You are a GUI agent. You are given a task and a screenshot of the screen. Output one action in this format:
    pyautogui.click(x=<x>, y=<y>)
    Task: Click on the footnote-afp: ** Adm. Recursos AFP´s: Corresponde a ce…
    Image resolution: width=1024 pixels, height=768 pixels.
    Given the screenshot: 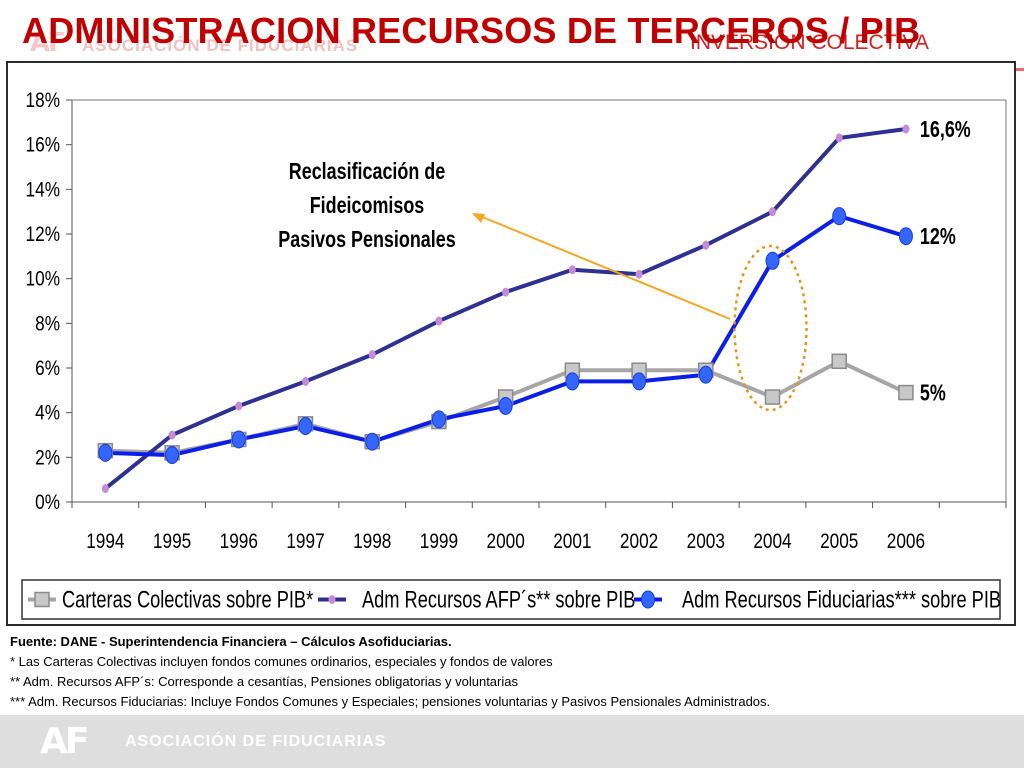 What is the action you would take?
    pyautogui.click(x=264, y=681)
    